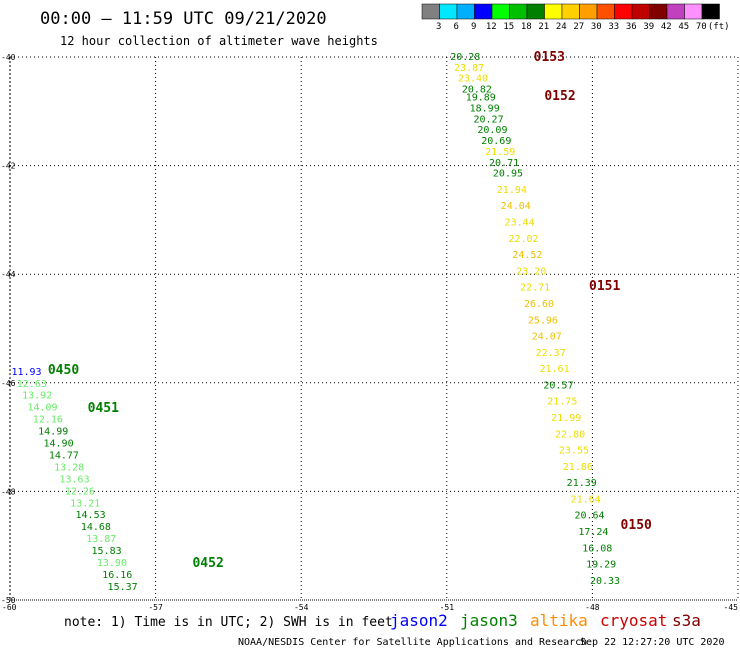 The image size is (740, 654). What do you see at coordinates (456, 27) in the screenshot?
I see `colorbar-label: 6` at bounding box center [456, 27].